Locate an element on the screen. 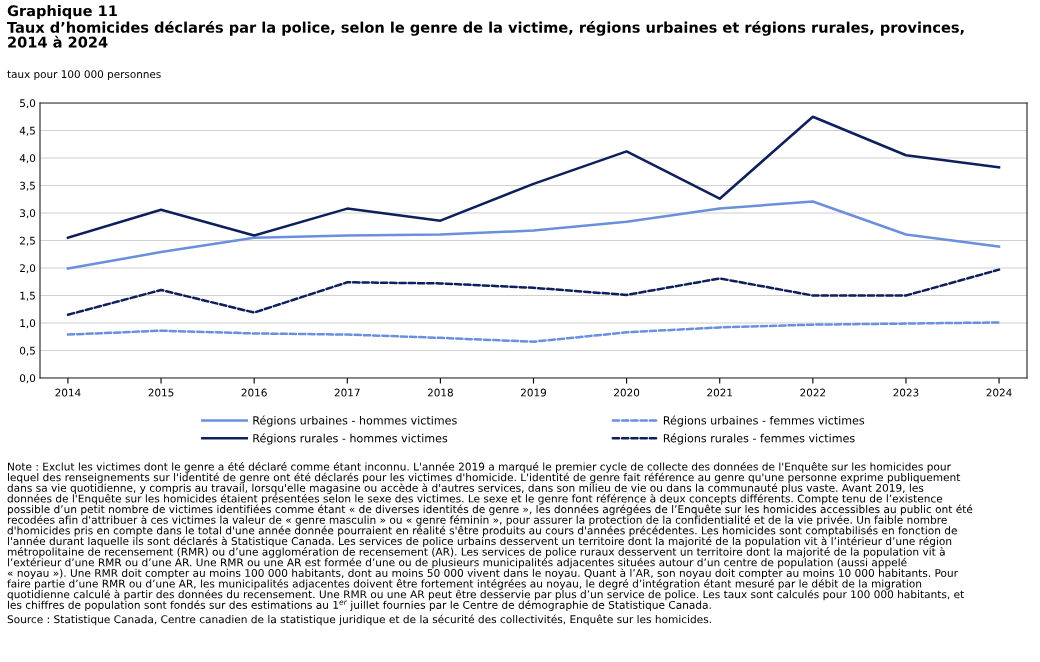  x-tick-label: 2019 is located at coordinates (534, 392).